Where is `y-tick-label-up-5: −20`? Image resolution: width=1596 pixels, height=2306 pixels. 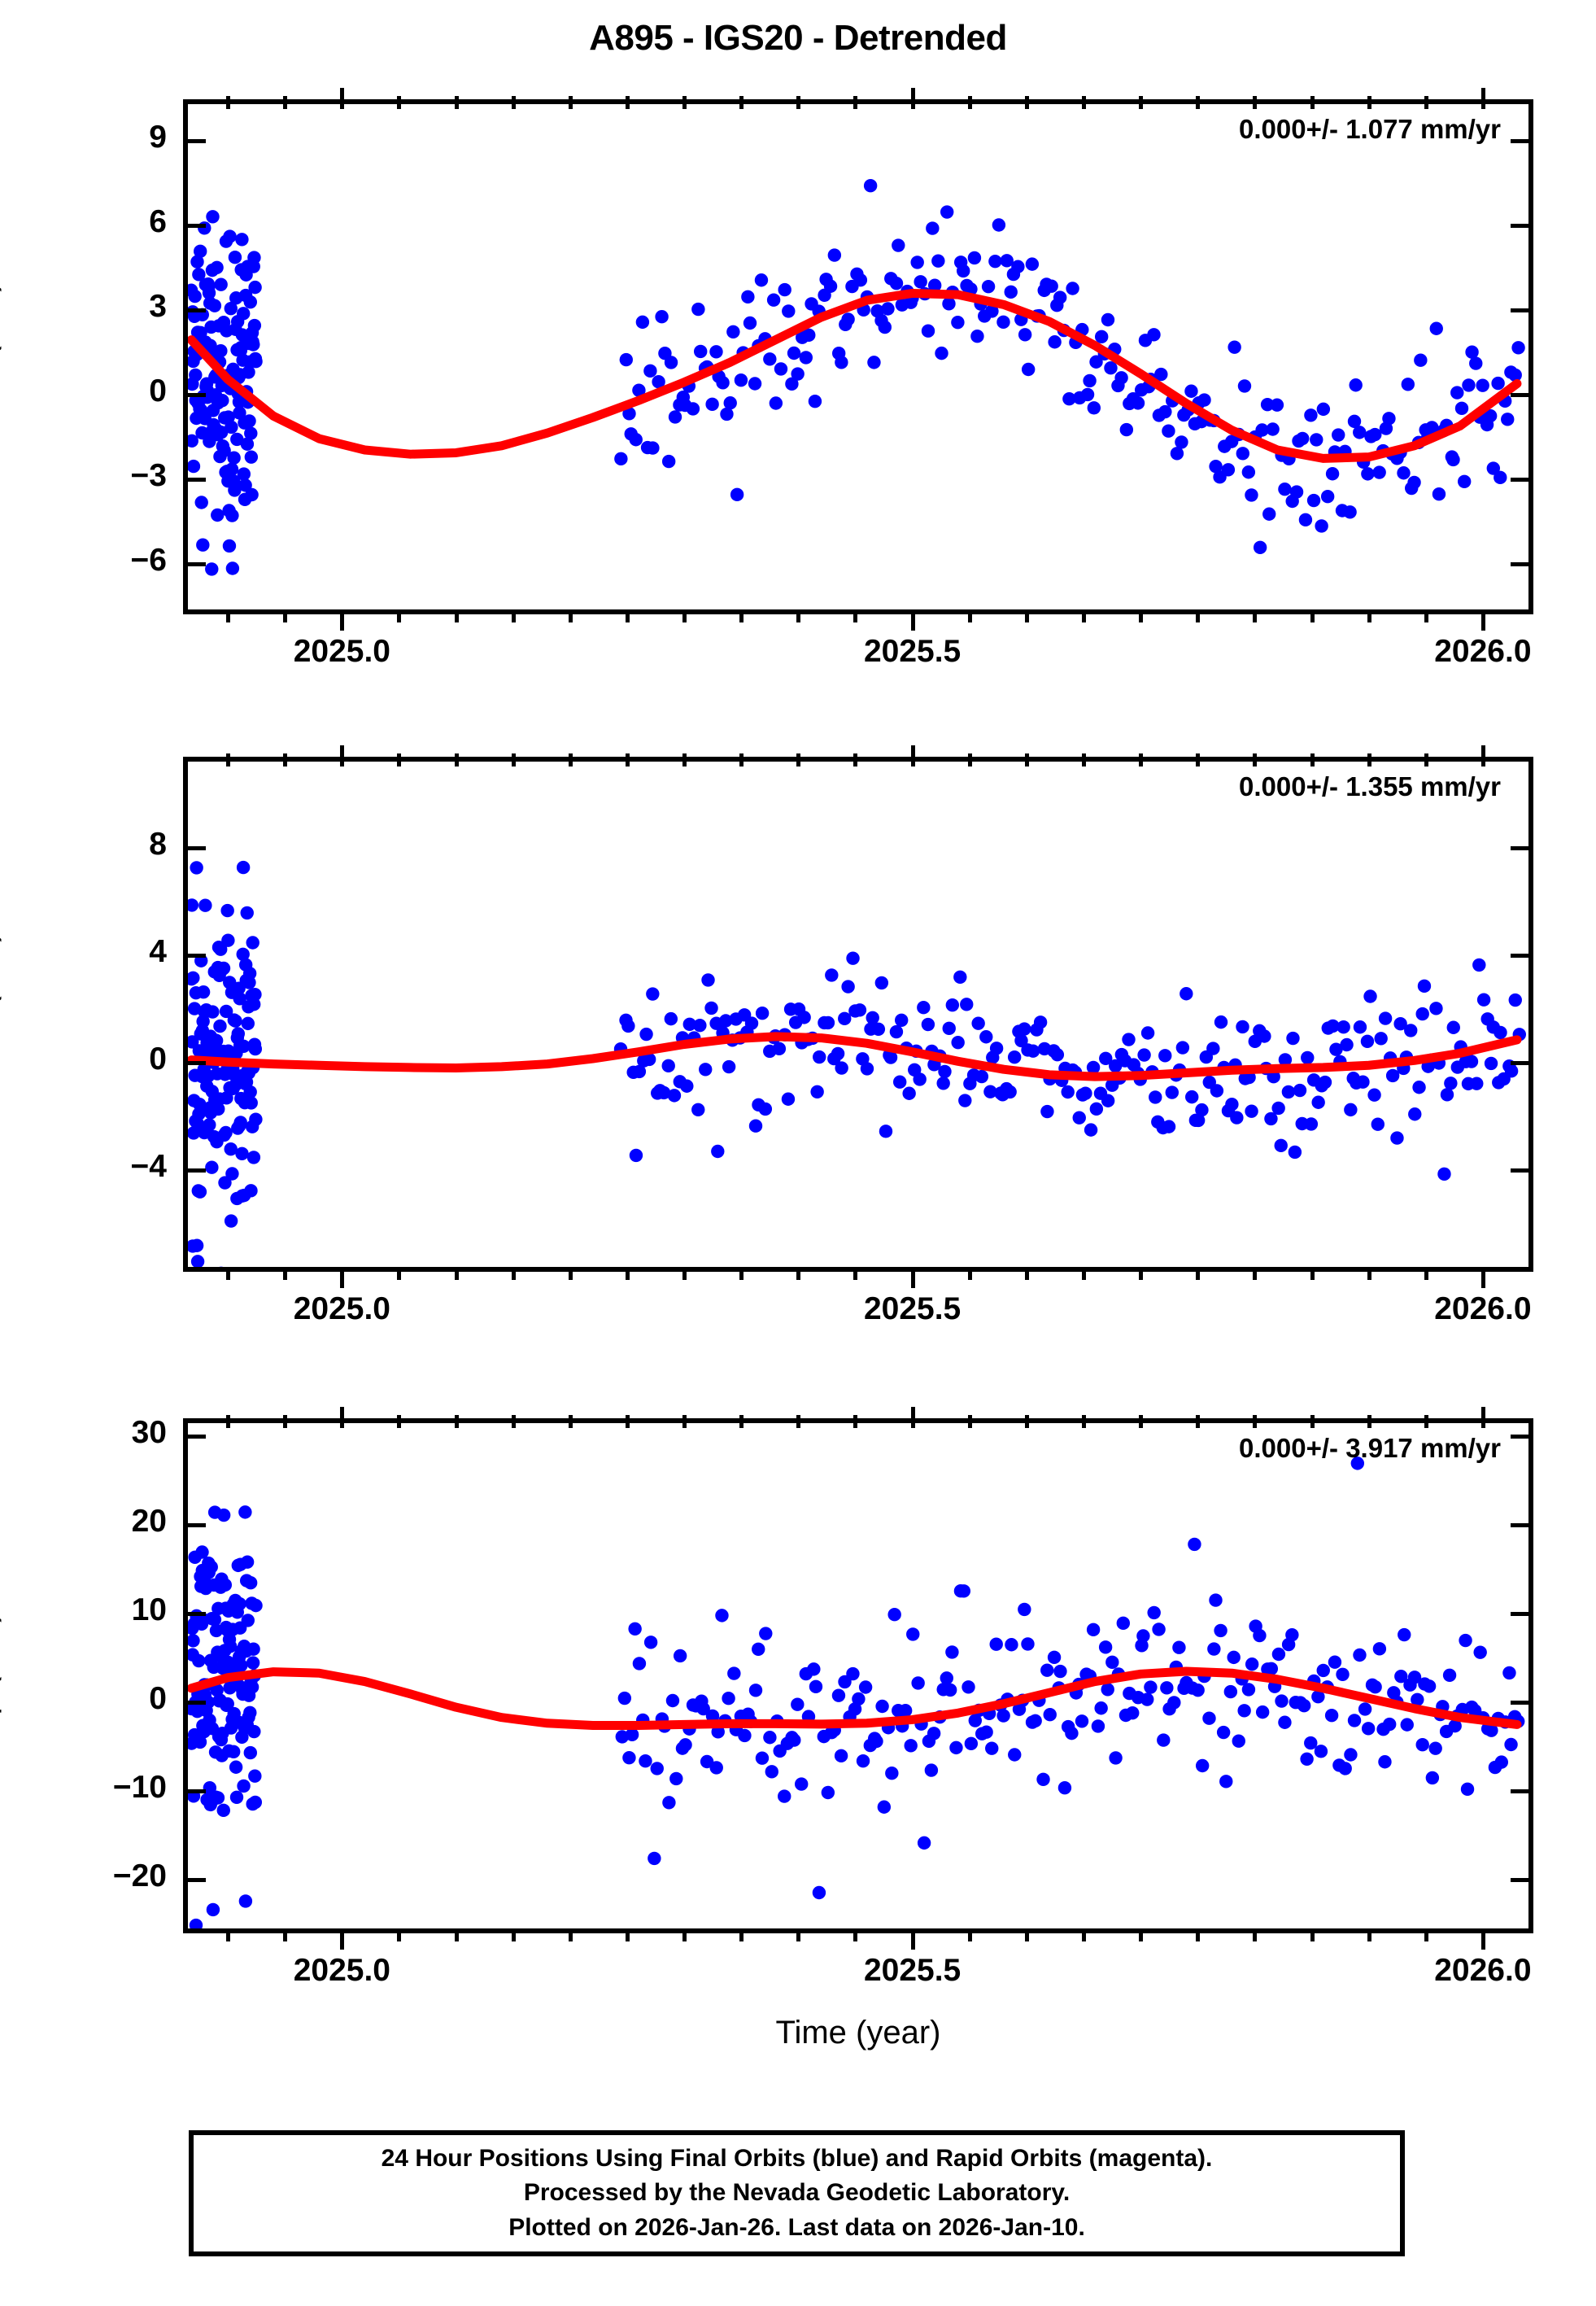
y-tick-label-up-5: −20 is located at coordinates (139, 1876).